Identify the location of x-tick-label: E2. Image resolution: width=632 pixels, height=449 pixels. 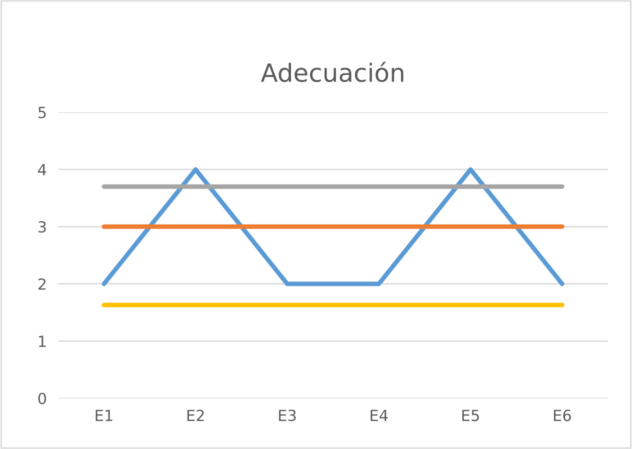
(195, 415).